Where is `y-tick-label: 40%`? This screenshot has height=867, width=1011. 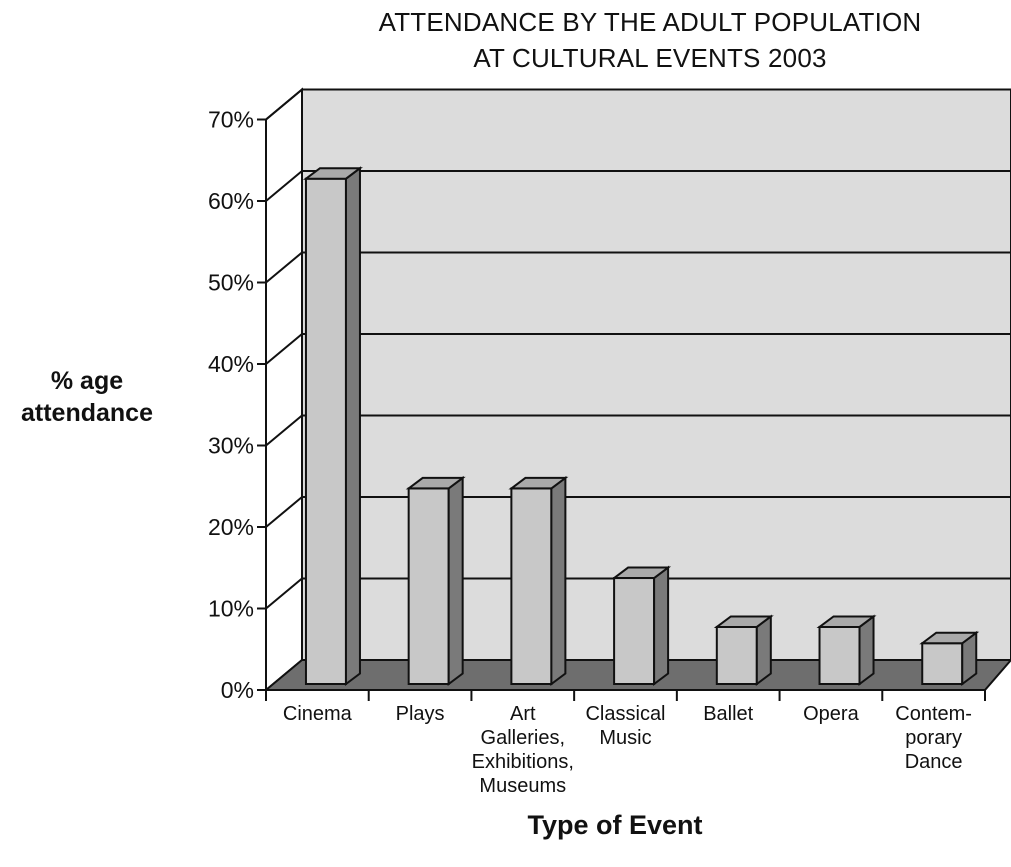
y-tick-label: 40% is located at coordinates (231, 364).